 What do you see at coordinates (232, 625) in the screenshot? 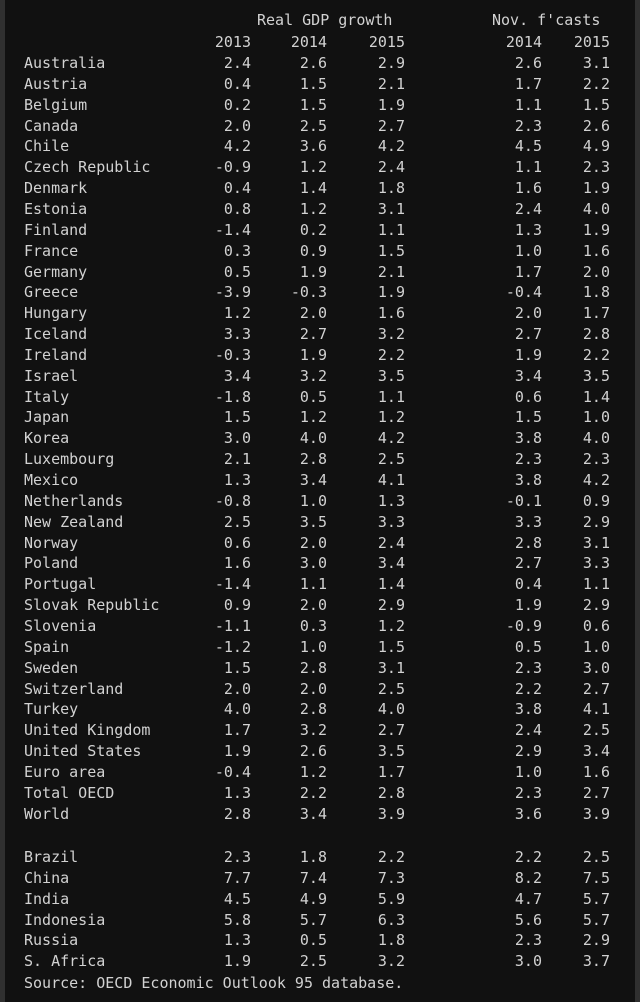
I see `value-cell: -1.1` at bounding box center [232, 625].